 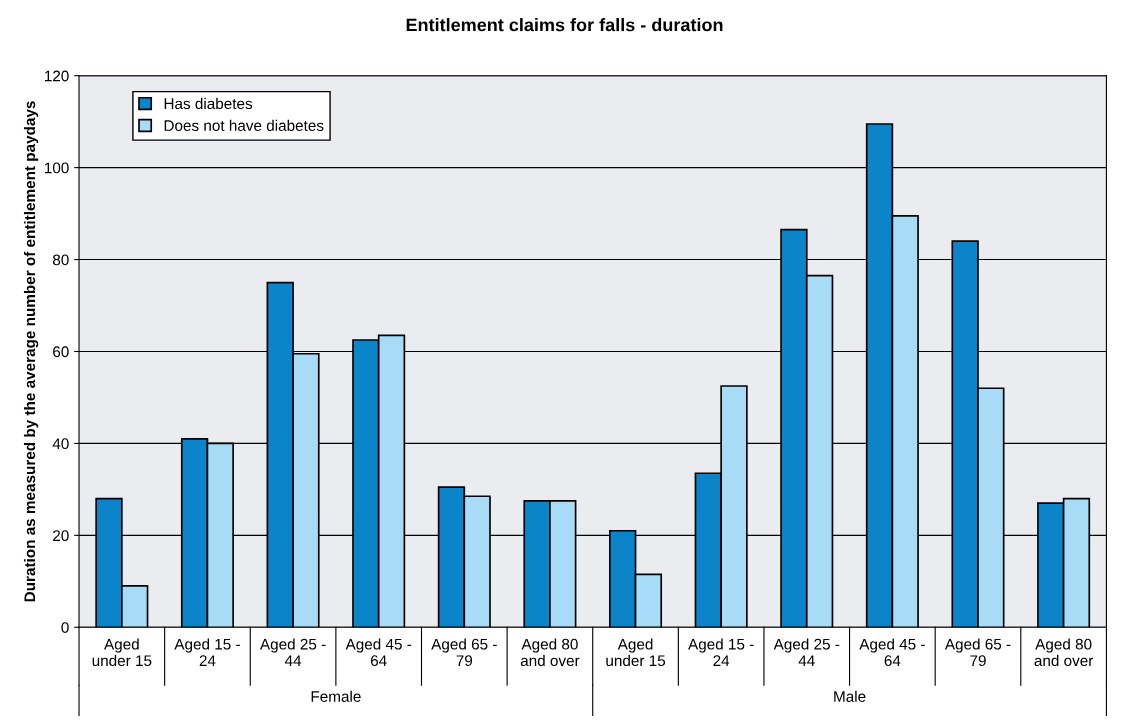 What do you see at coordinates (31, 351) in the screenshot?
I see `y-axis-title: Duration as measured by the average number of entitlement paydays` at bounding box center [31, 351].